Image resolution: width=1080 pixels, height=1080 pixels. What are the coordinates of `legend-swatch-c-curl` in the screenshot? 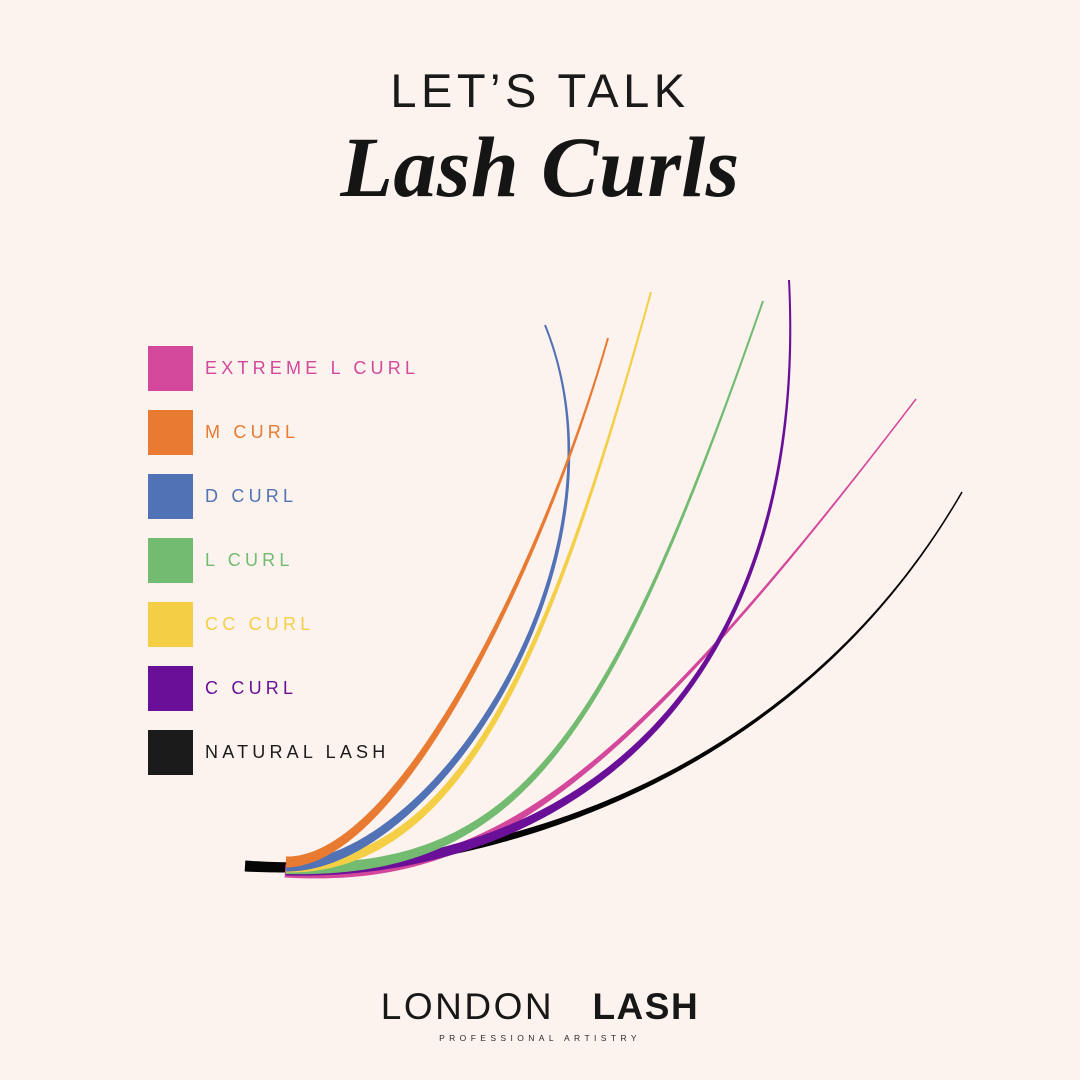 It's located at (170, 688).